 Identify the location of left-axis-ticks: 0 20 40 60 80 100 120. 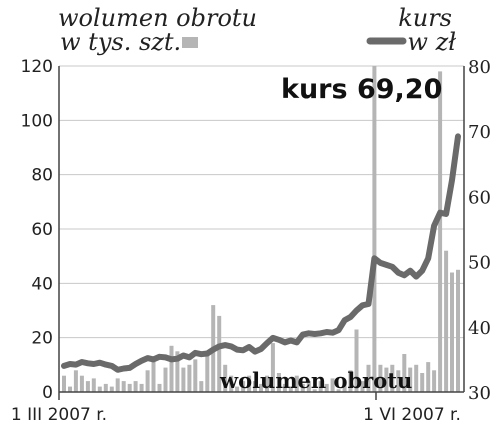
(37, 230).